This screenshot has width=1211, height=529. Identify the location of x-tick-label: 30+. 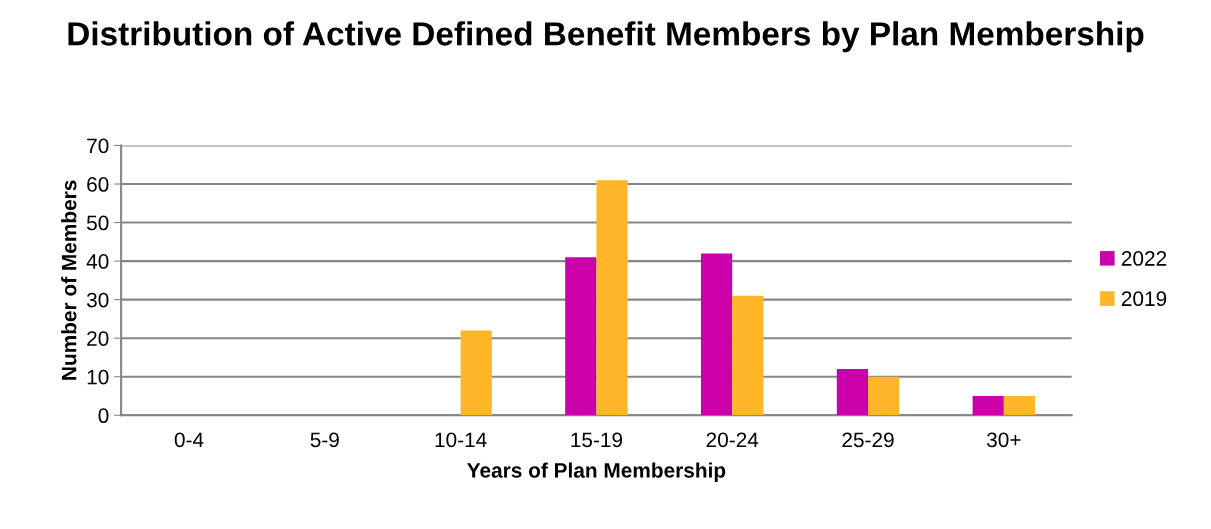
(1003, 440).